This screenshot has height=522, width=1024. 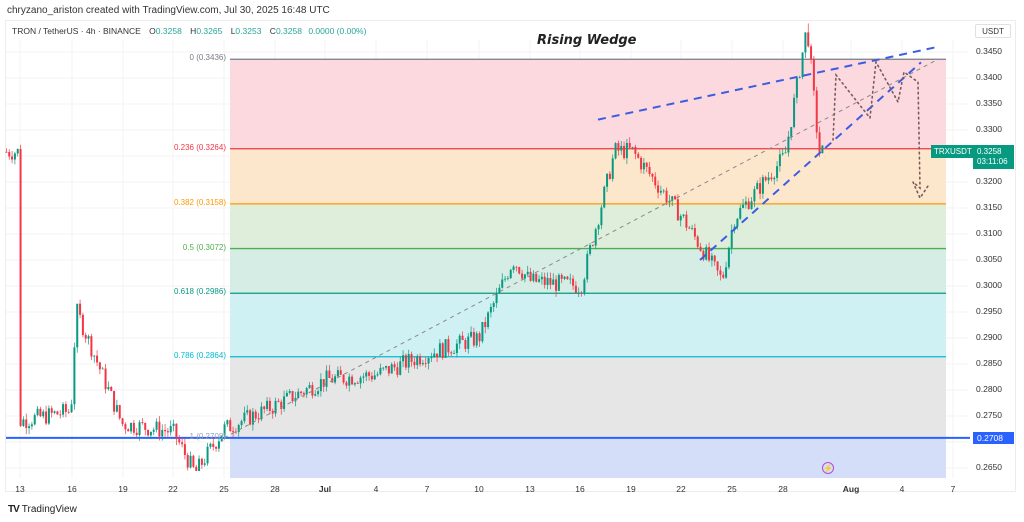 I want to click on fib-level-label: 0.236 (0.3264), so click(x=199, y=147).